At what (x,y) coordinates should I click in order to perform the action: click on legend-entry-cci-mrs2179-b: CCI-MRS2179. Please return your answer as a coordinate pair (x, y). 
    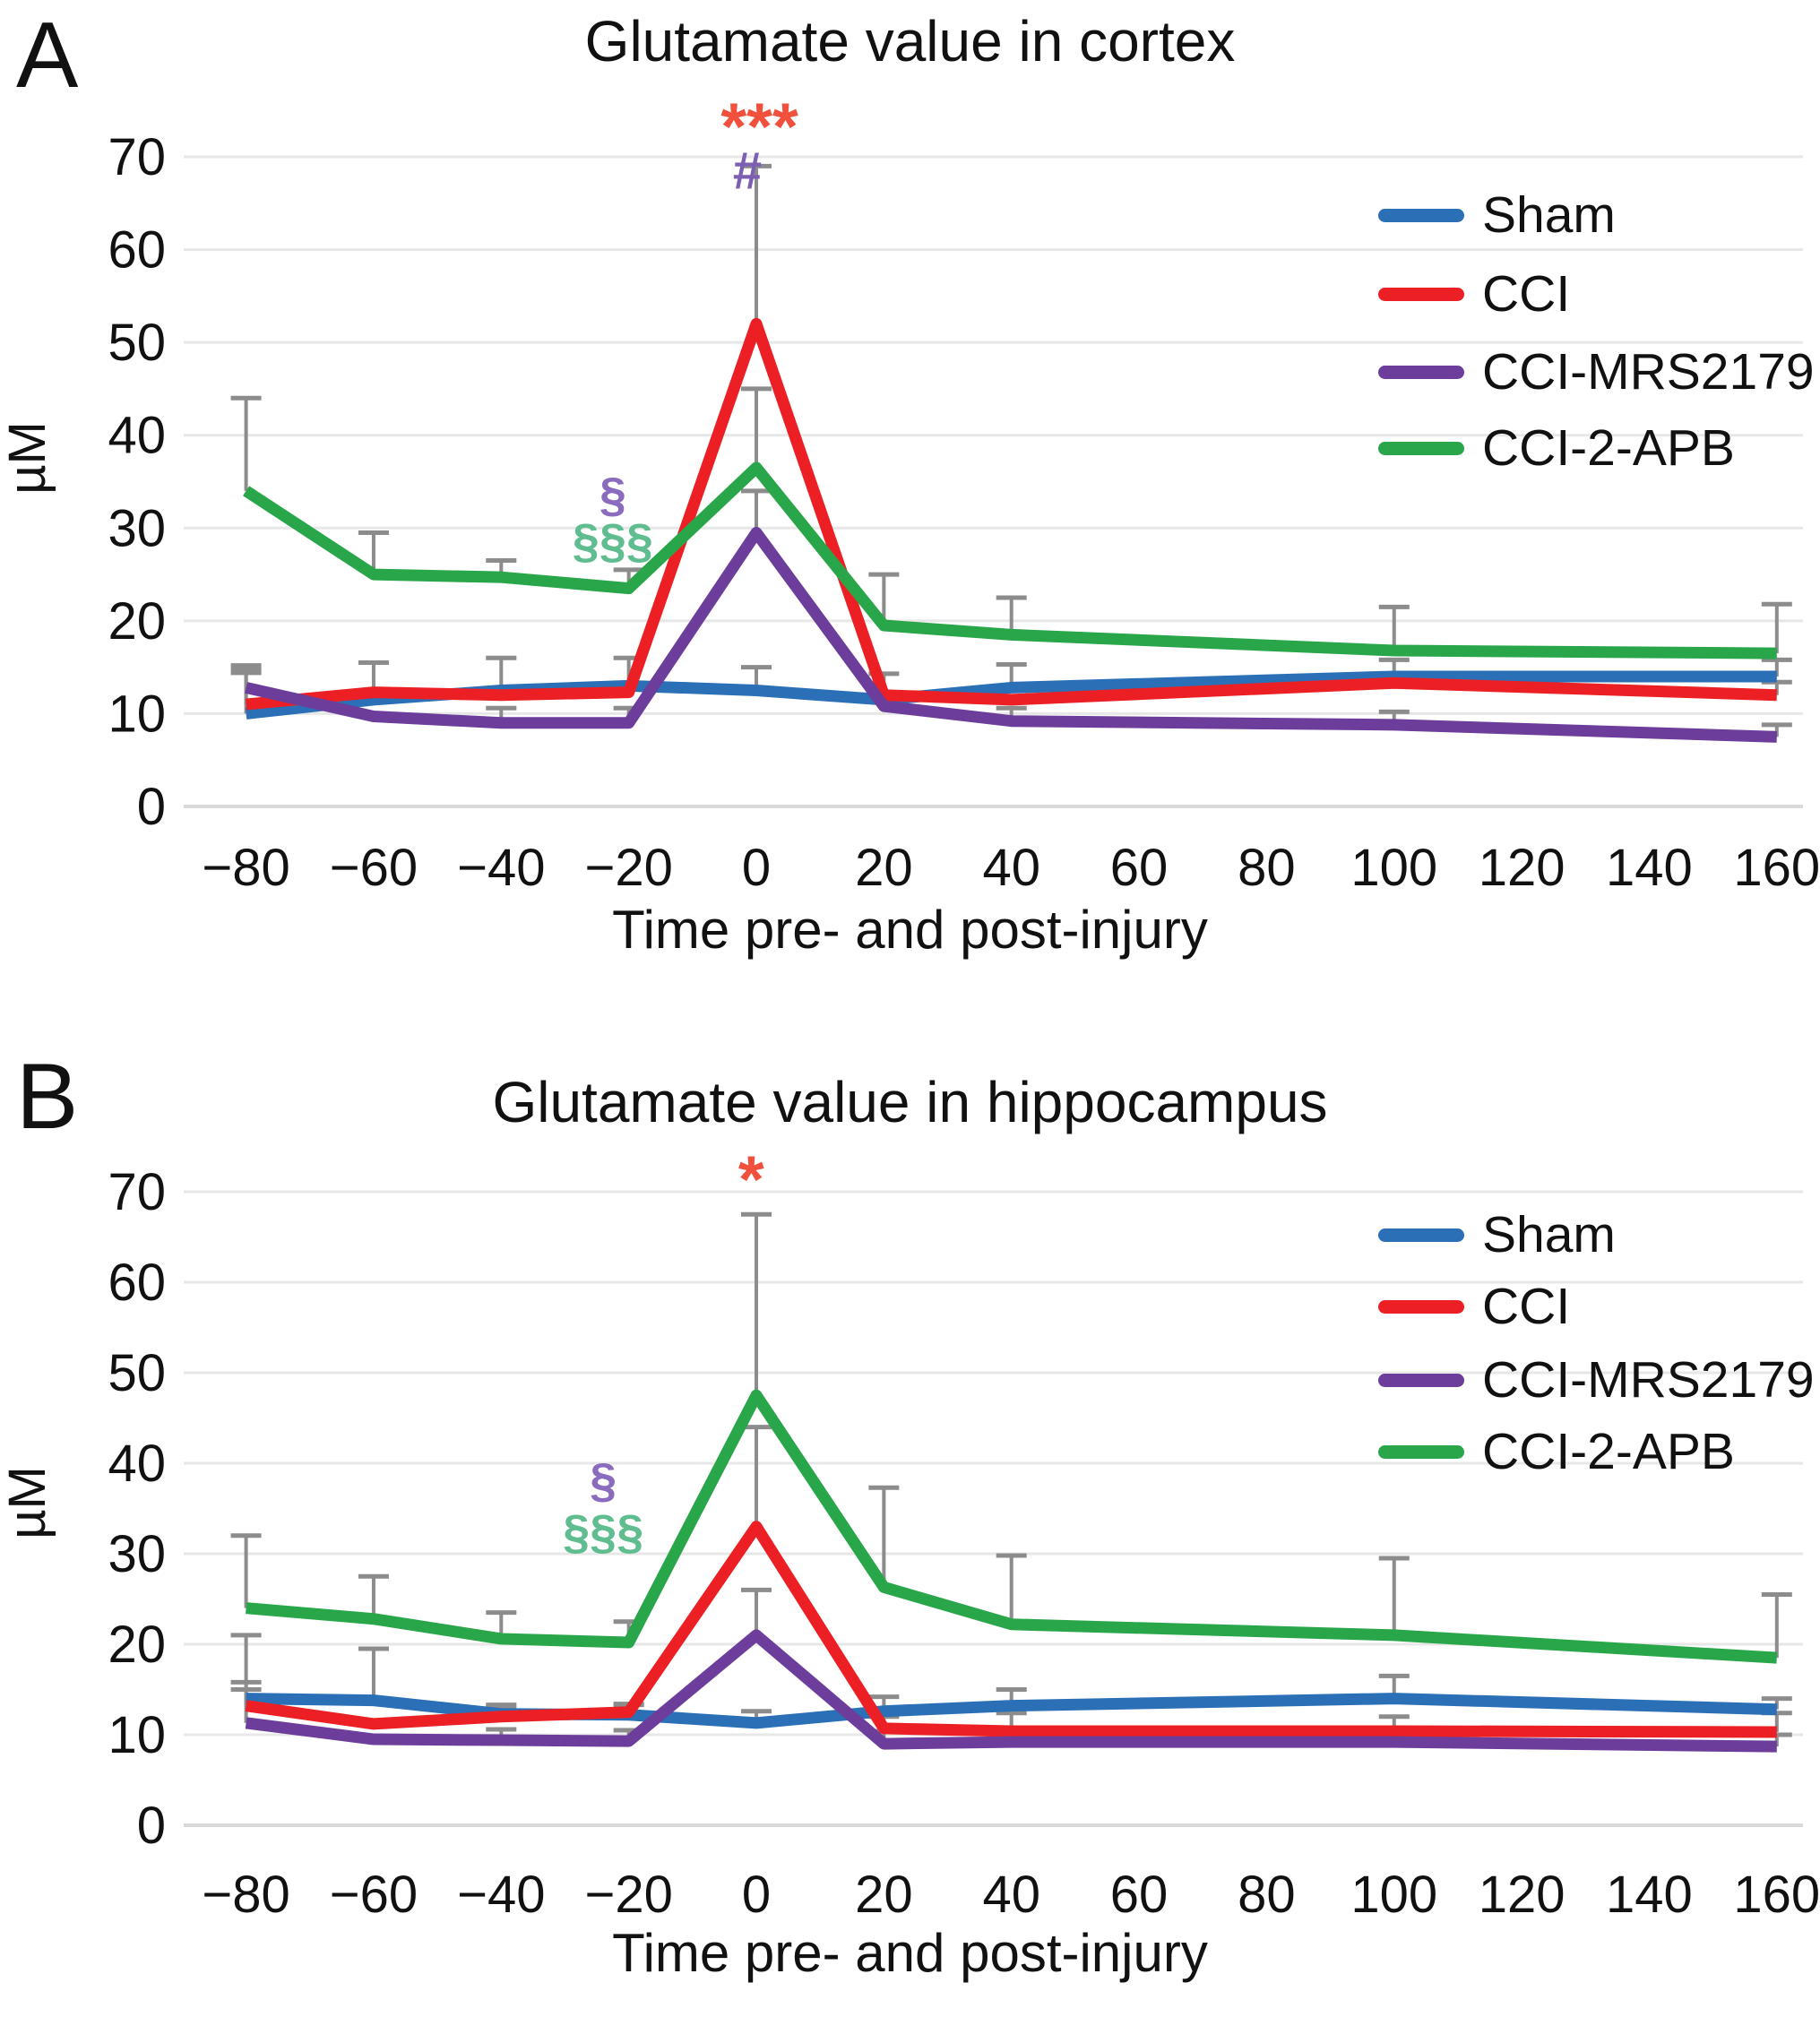
    Looking at the image, I should click on (1596, 1380).